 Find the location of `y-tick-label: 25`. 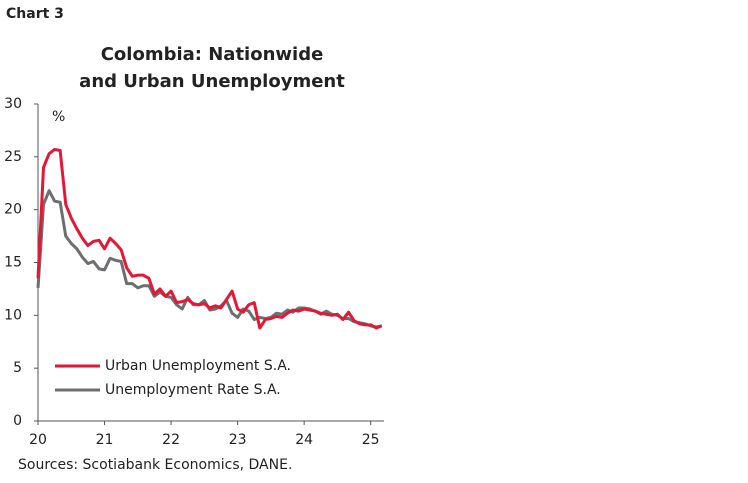

y-tick-label: 25 is located at coordinates (13, 157).